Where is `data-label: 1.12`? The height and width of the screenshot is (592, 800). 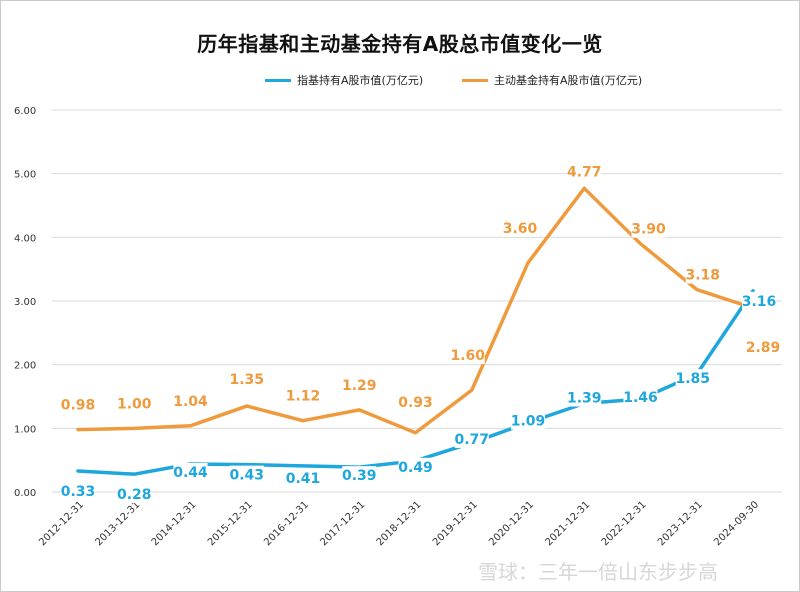
data-label: 1.12 is located at coordinates (303, 397).